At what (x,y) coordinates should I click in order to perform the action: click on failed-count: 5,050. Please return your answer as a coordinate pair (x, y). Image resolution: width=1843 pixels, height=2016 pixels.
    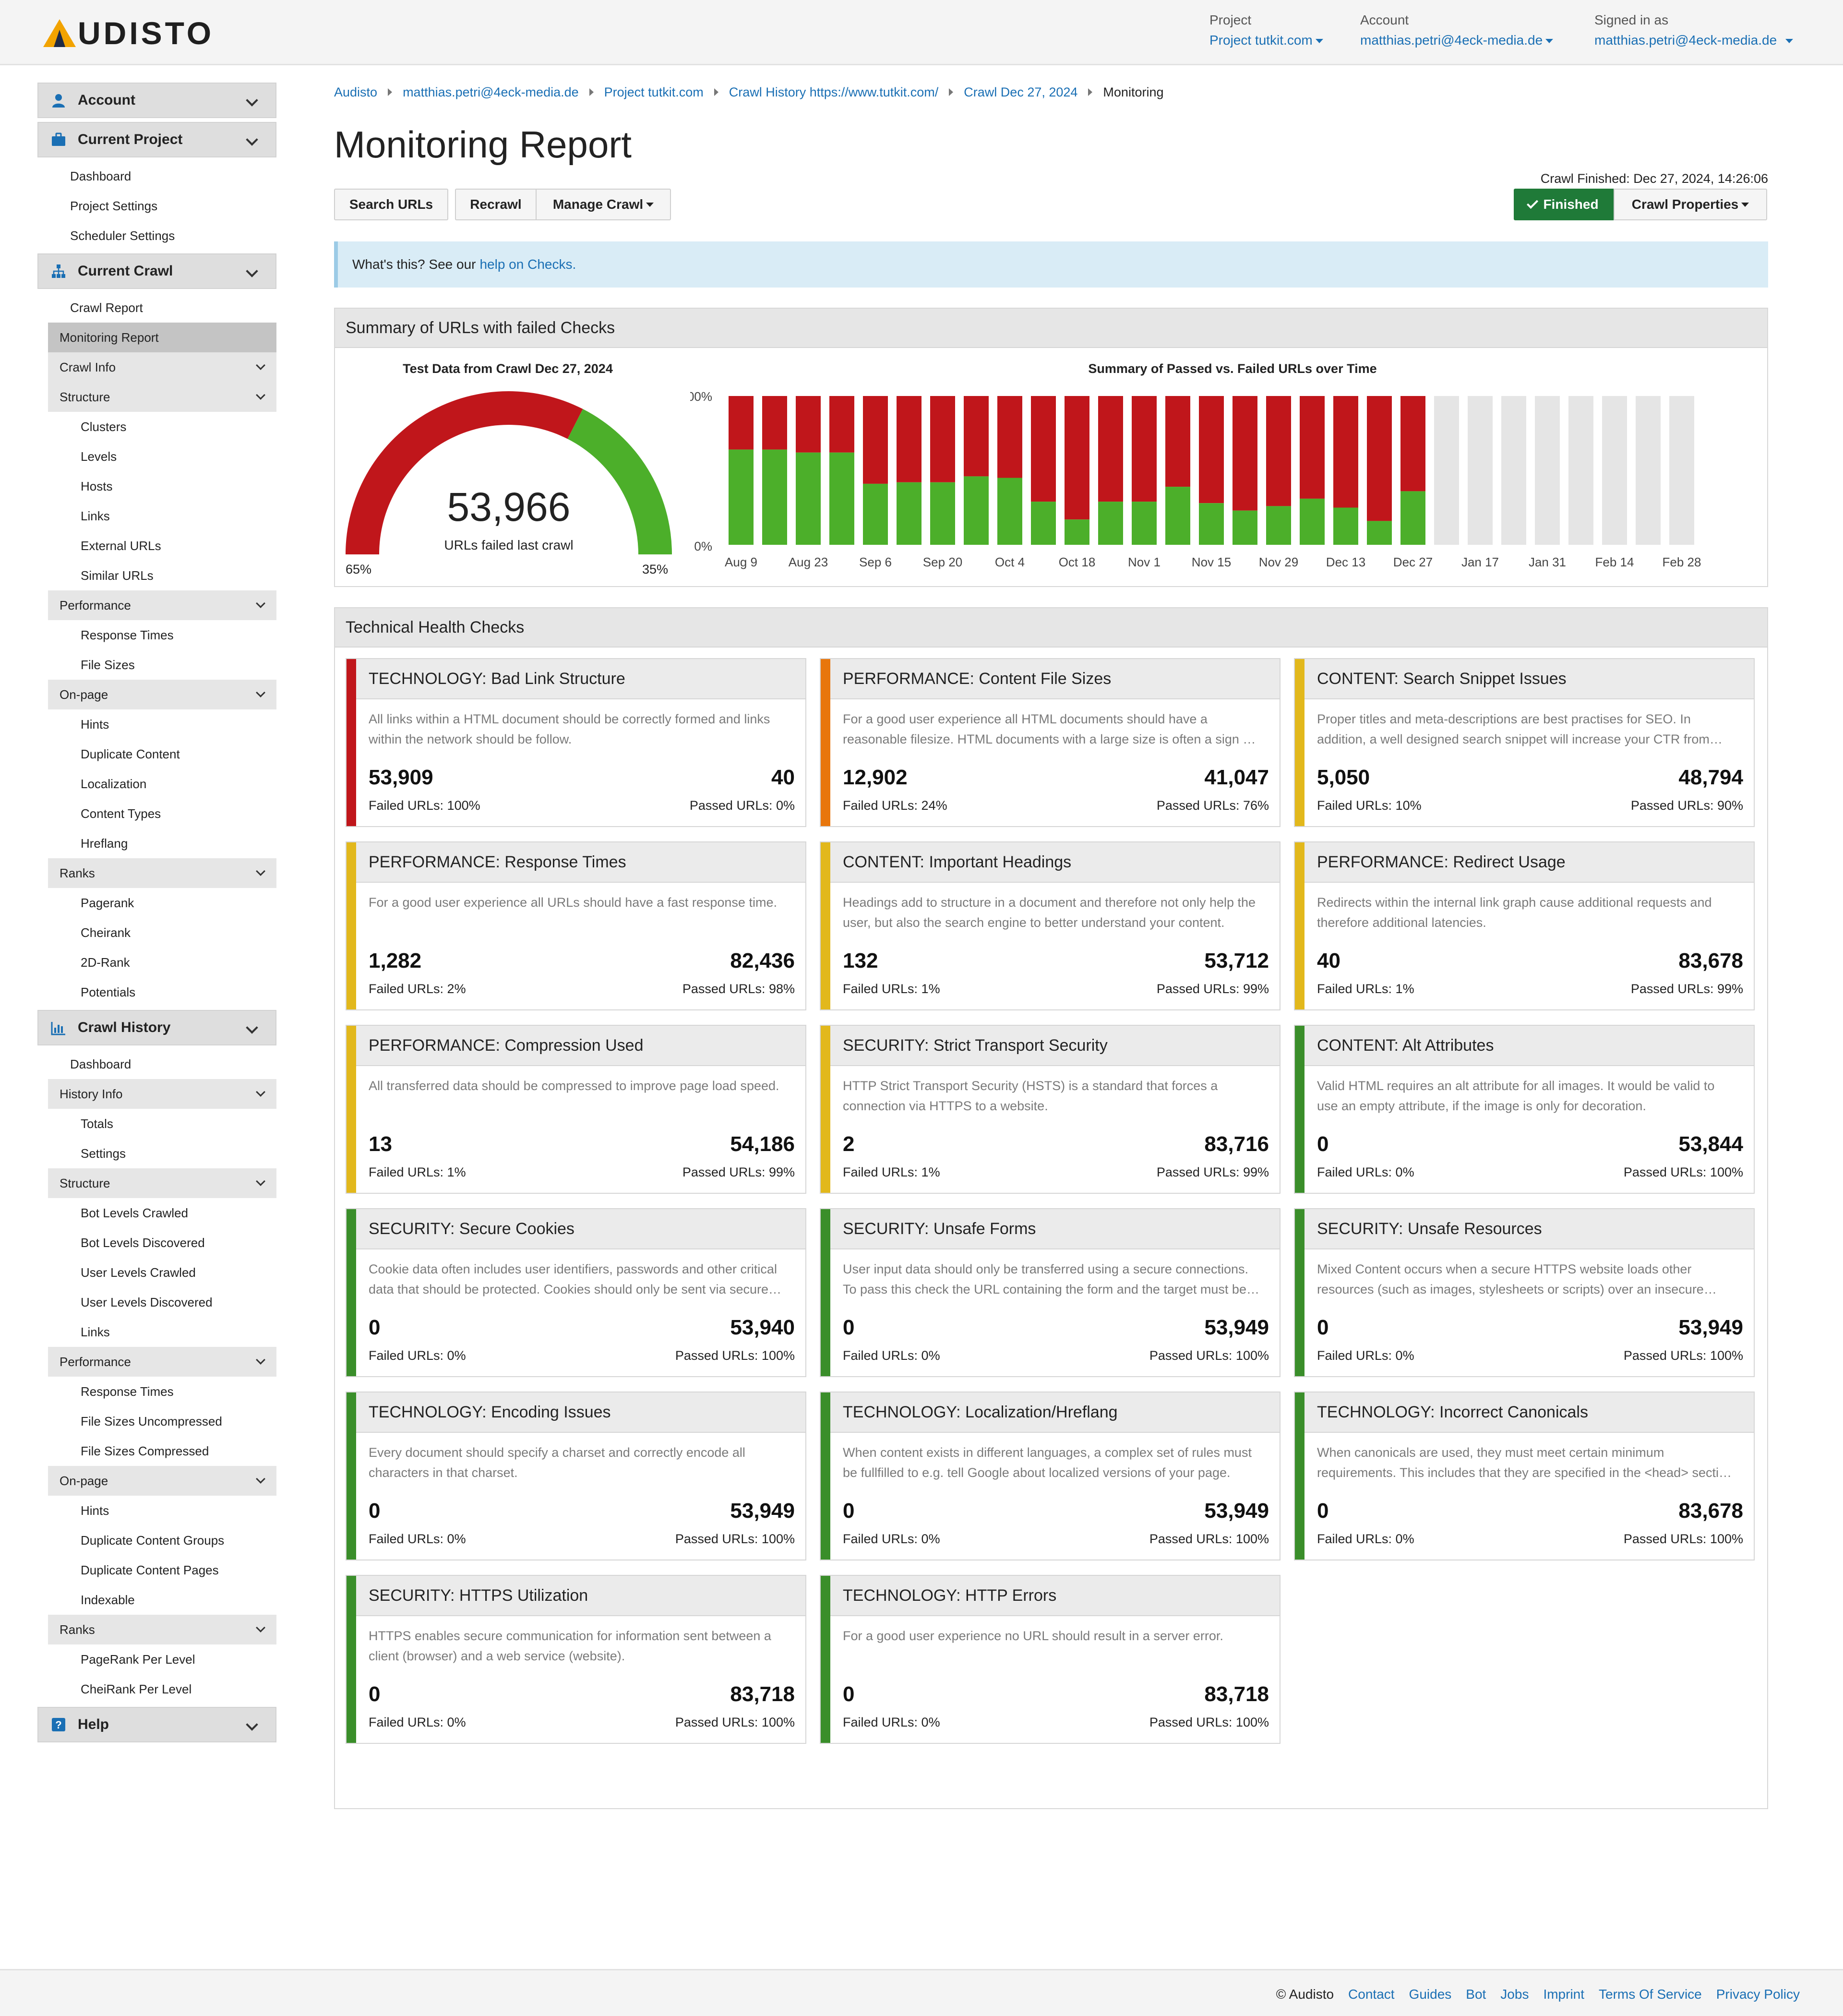
    Looking at the image, I should click on (1343, 777).